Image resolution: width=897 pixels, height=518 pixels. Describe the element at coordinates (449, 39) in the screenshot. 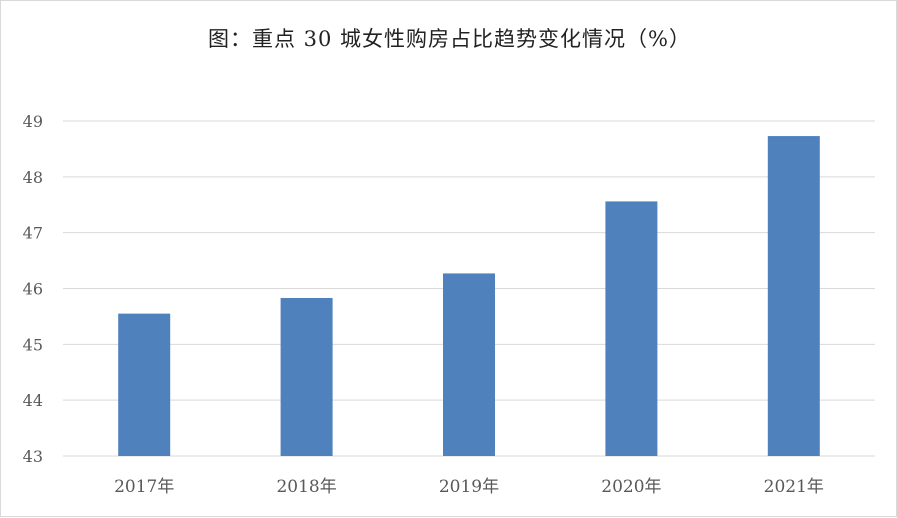

I see `chart-title: 图：重点 30 城女性购房占比趋势变化情况（%）` at that location.